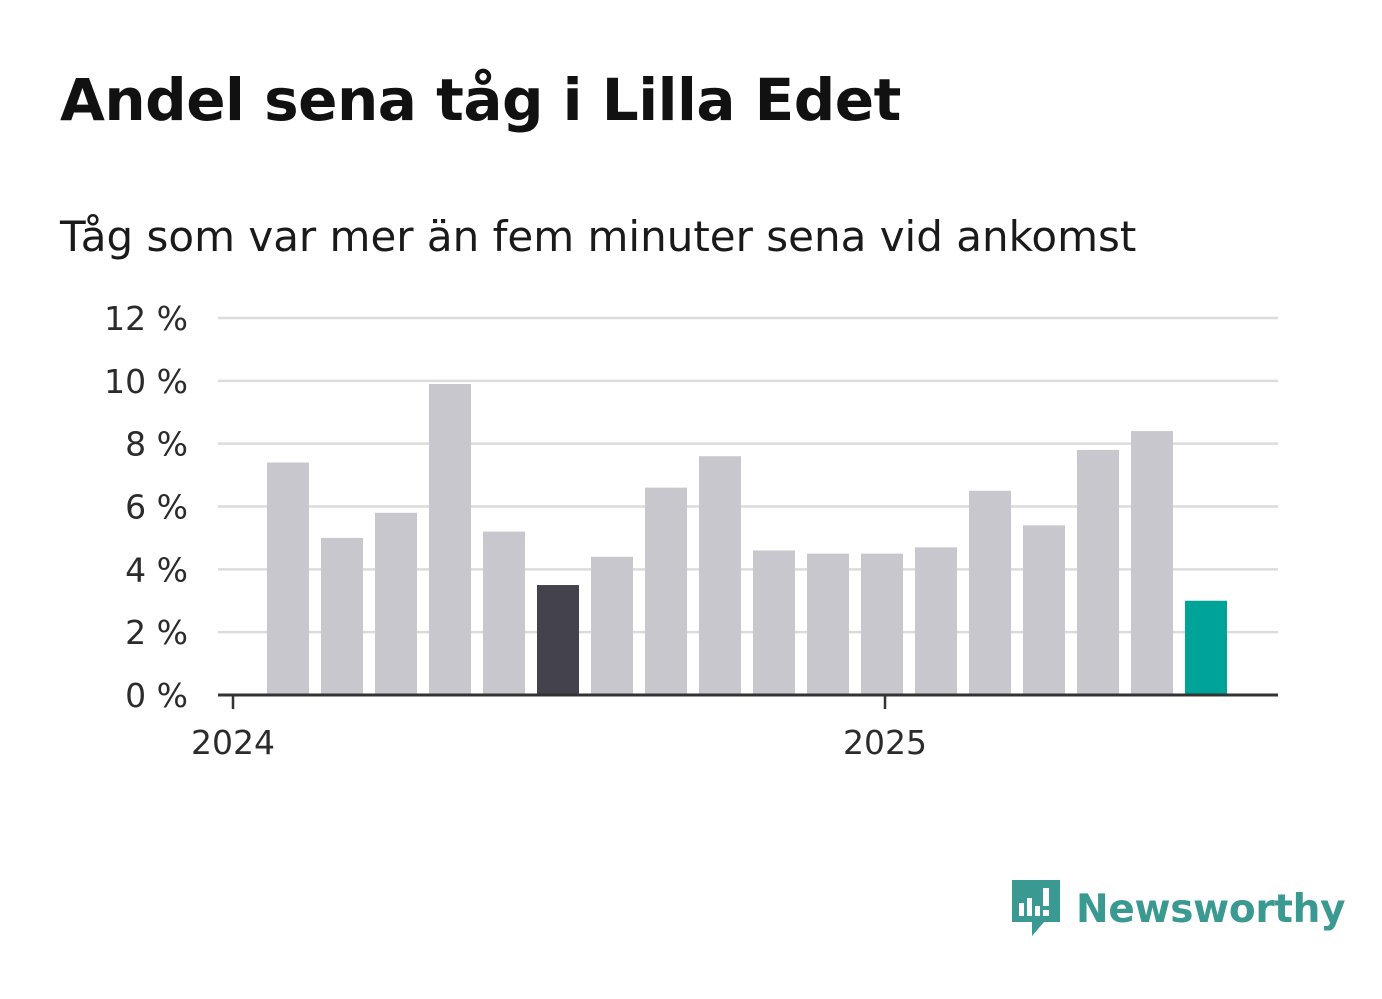  I want to click on brand-name: Newsworthy, so click(1211, 909).